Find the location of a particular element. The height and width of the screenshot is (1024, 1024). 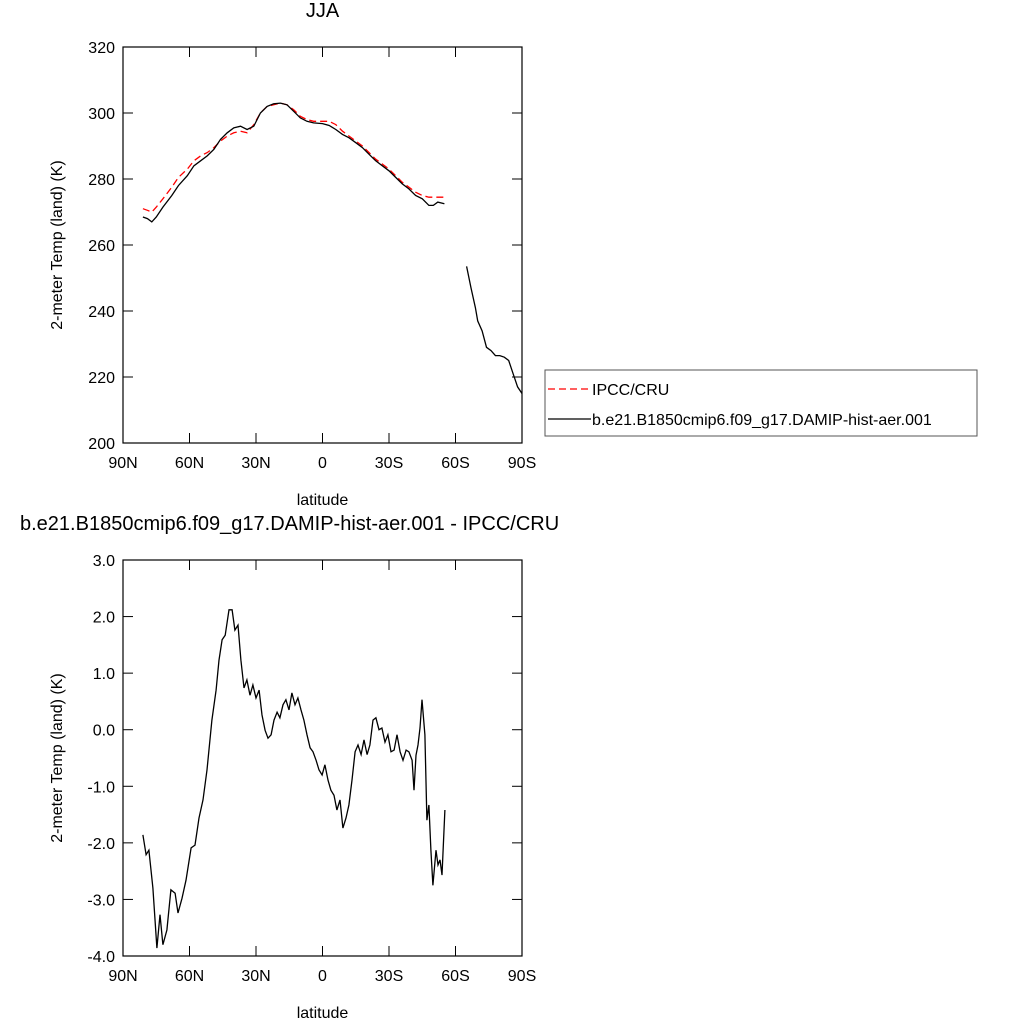

y-tick-label: 3.0 is located at coordinates (104, 561).